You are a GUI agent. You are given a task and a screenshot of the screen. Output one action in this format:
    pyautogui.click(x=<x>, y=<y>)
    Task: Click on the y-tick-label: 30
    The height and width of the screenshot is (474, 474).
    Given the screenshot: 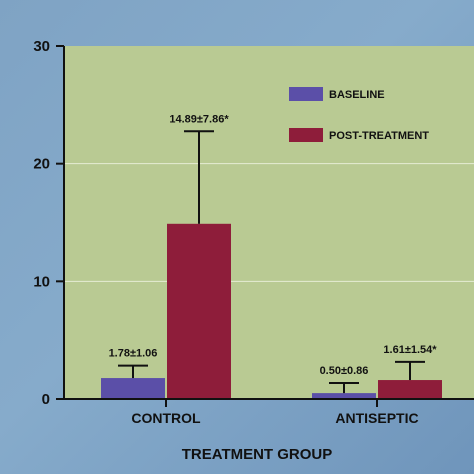 What is the action you would take?
    pyautogui.click(x=41, y=46)
    